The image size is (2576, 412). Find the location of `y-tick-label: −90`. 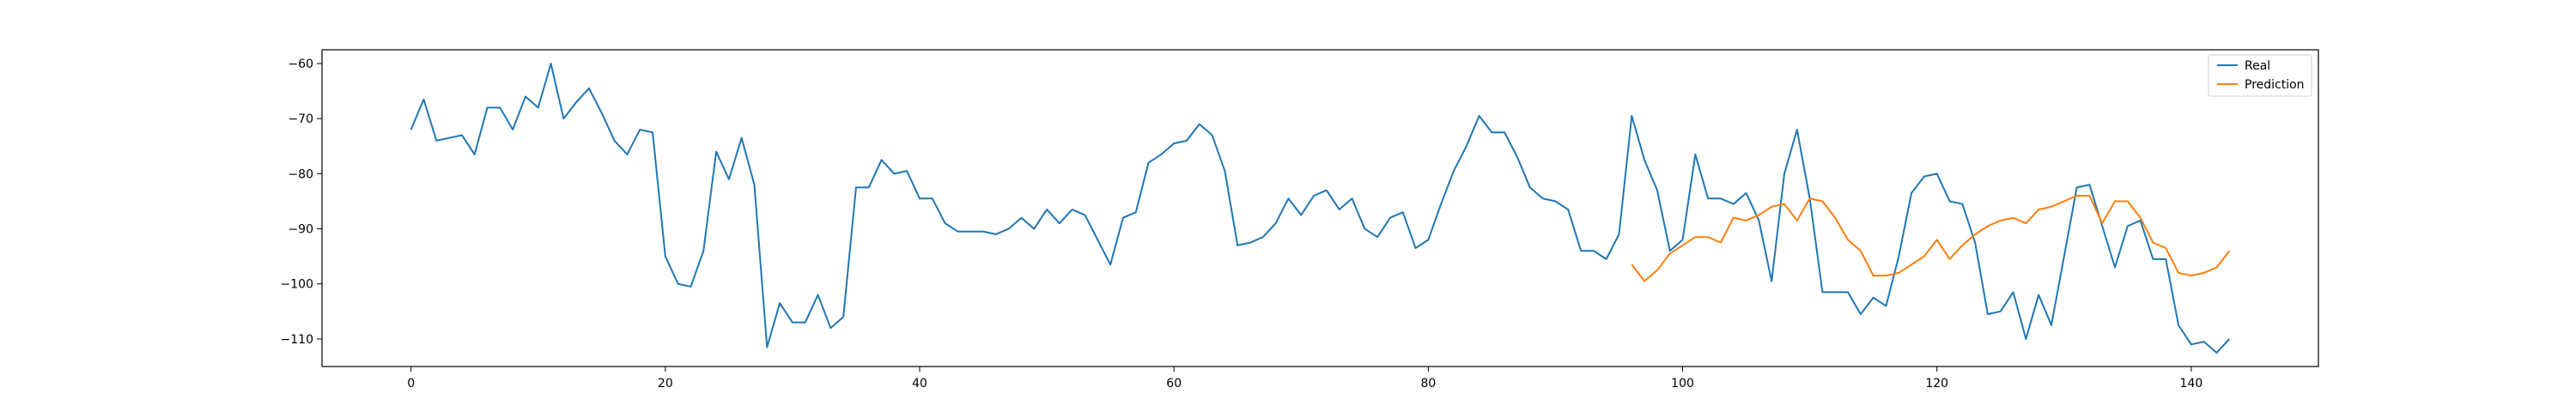

y-tick-label: −90 is located at coordinates (301, 230).